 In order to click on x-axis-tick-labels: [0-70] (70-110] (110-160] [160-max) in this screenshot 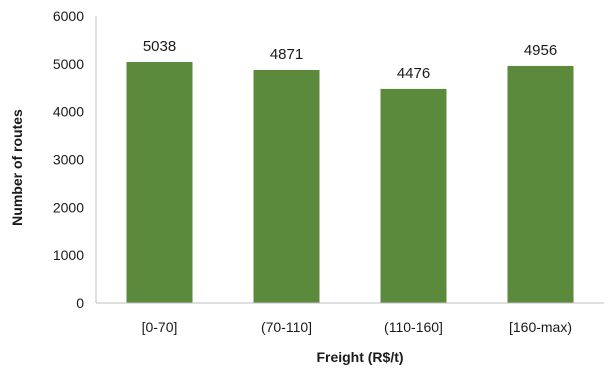, I will do `click(357, 327)`.